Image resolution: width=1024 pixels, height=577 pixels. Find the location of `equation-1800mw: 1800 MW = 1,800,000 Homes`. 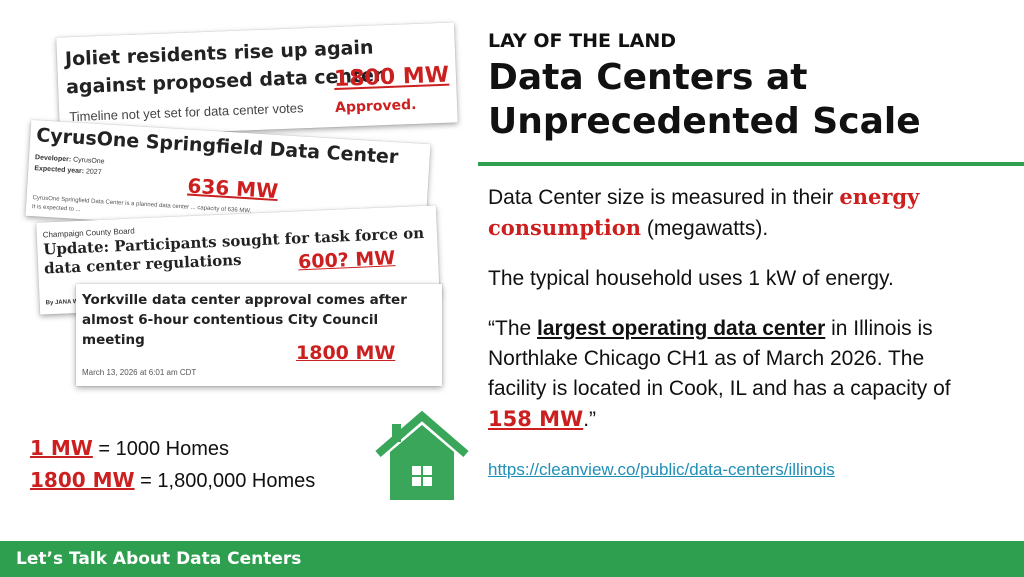

equation-1800mw: 1800 MW = 1,800,000 Homes is located at coordinates (173, 480).